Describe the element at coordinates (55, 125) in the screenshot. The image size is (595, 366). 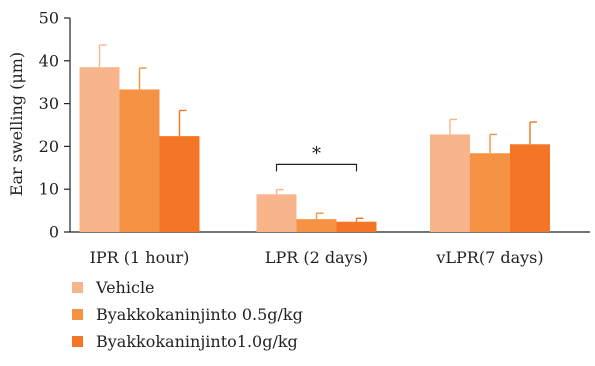
I see `y-axis: 0 10 20 30 40 50` at that location.